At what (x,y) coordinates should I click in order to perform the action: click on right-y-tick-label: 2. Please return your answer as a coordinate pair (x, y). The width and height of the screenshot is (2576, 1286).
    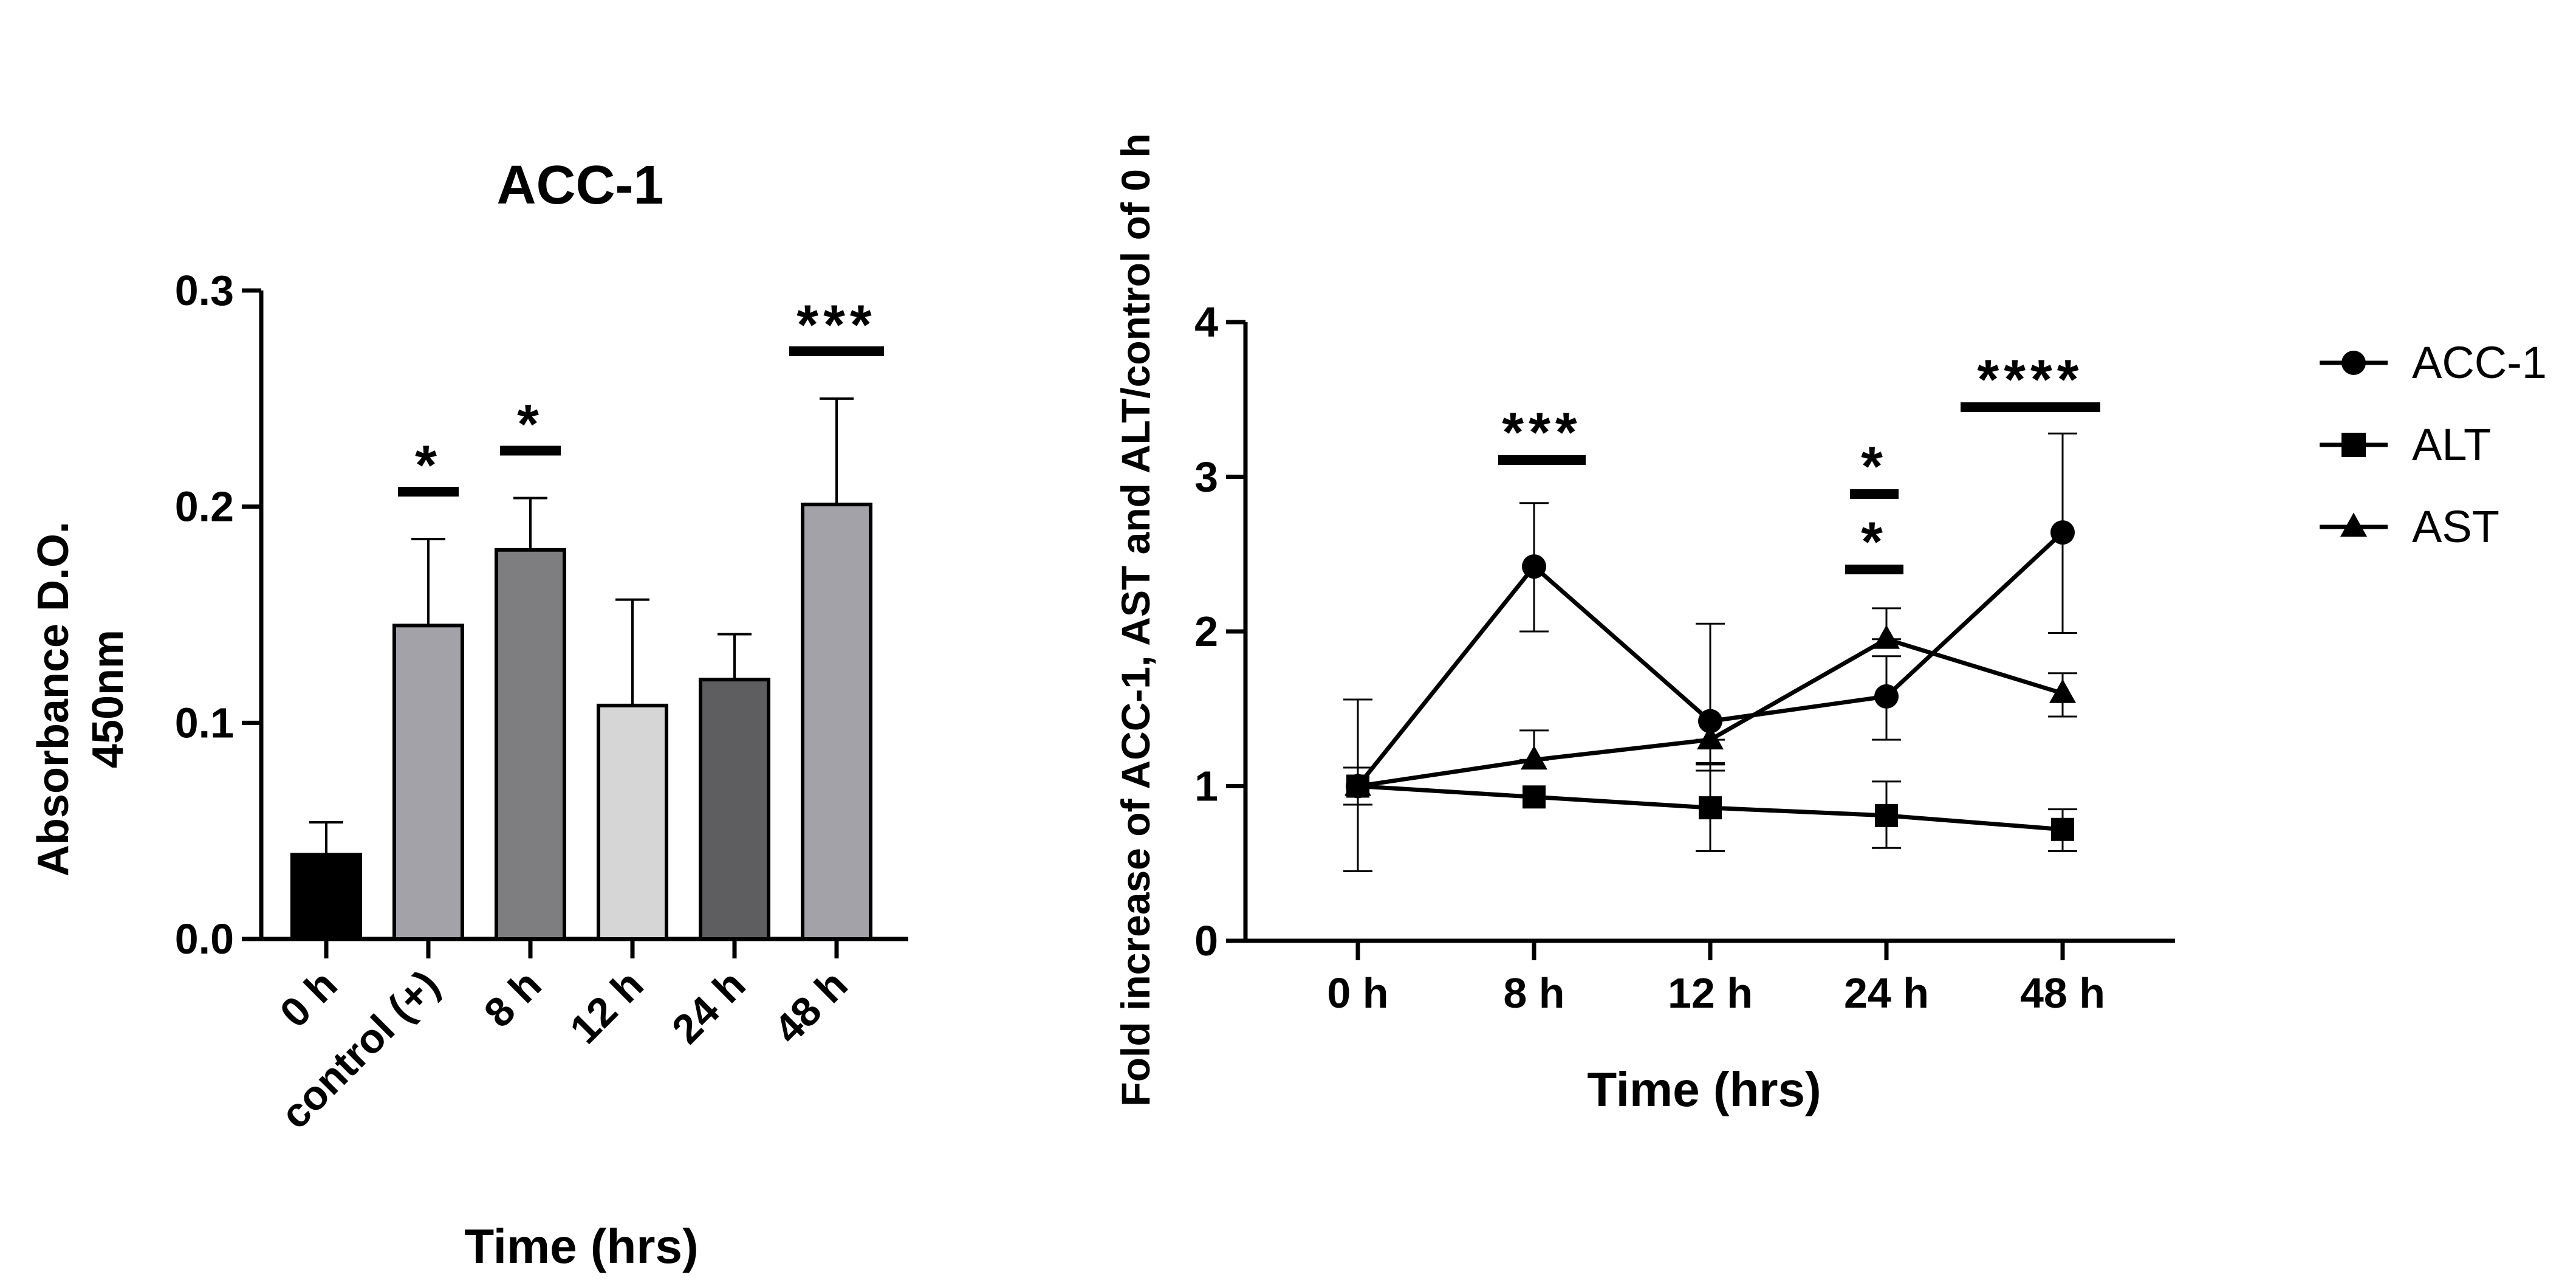
    Looking at the image, I should click on (1206, 631).